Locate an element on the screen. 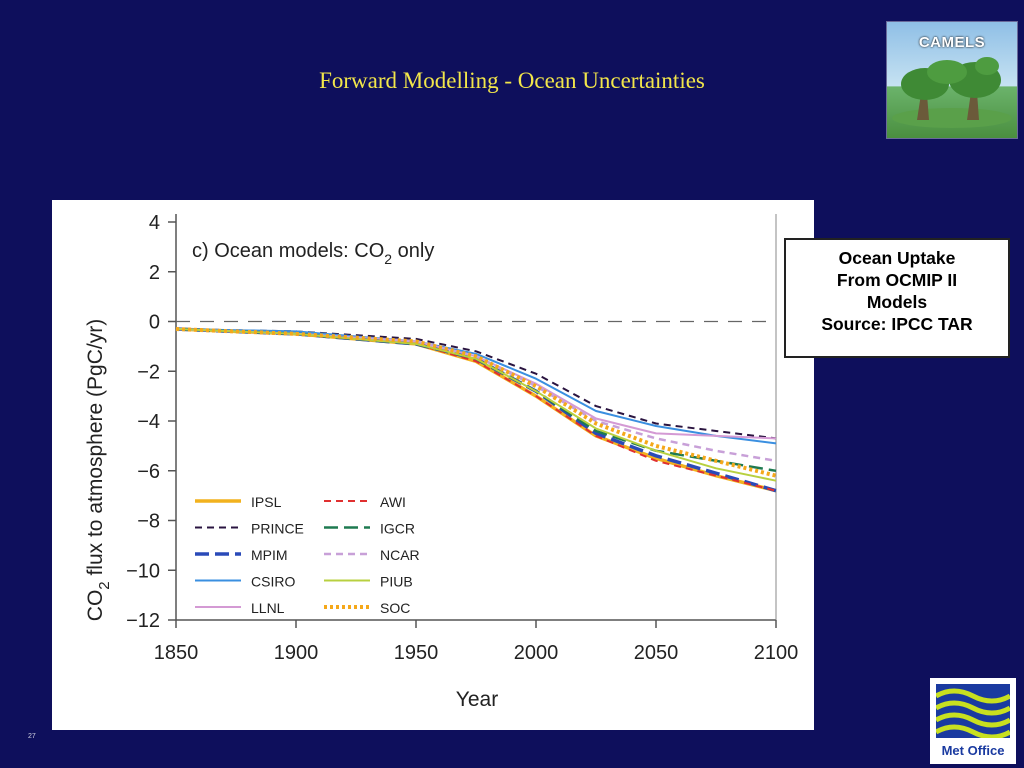  legend-label-mpim: MPIM is located at coordinates (269, 555).